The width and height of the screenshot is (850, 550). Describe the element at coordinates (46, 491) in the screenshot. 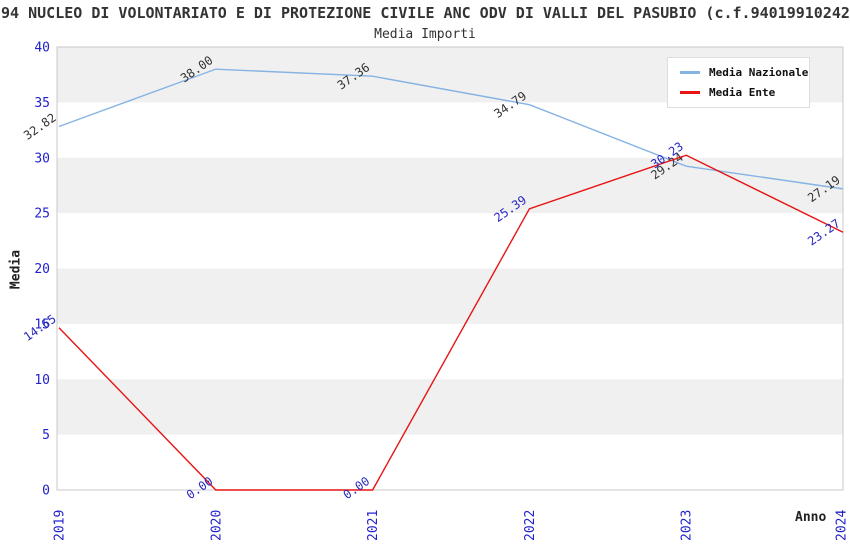

I see `svg-text: 0` at that location.